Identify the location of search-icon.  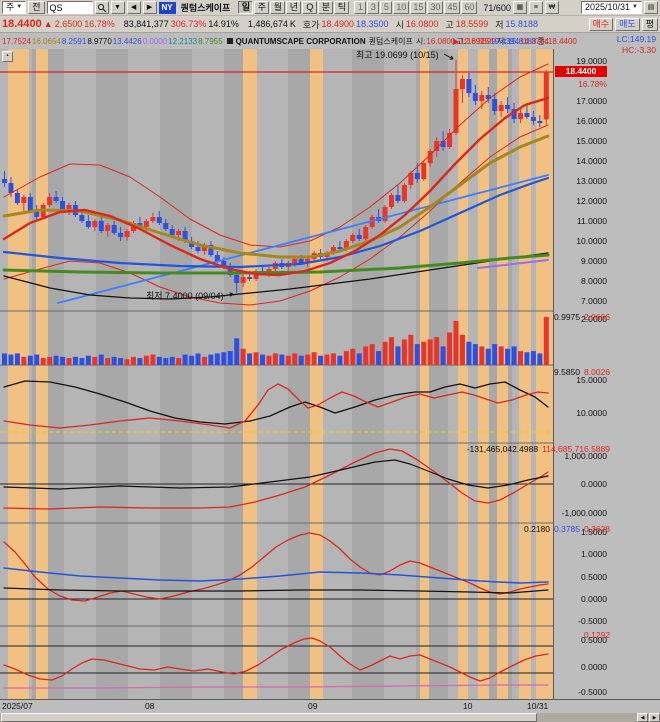
(102, 7).